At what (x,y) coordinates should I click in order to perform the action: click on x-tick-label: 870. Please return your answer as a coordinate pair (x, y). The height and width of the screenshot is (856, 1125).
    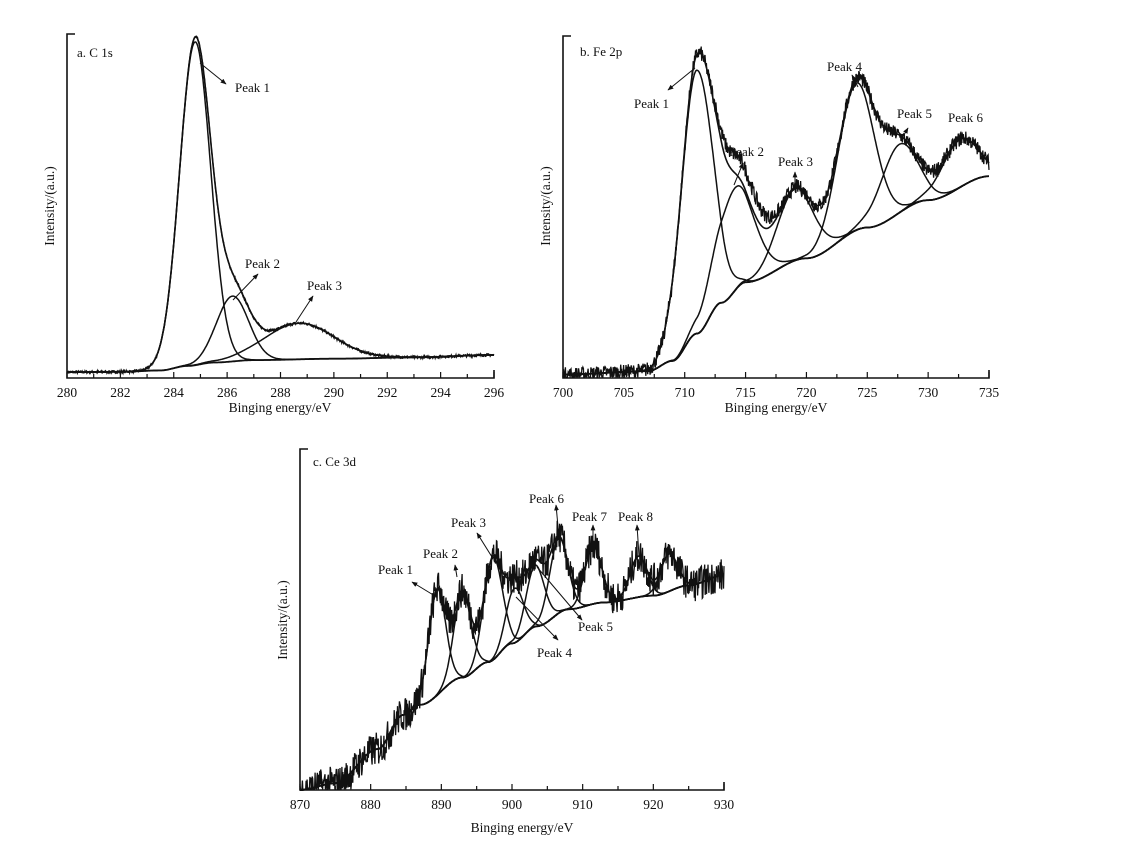
    Looking at the image, I should click on (300, 804).